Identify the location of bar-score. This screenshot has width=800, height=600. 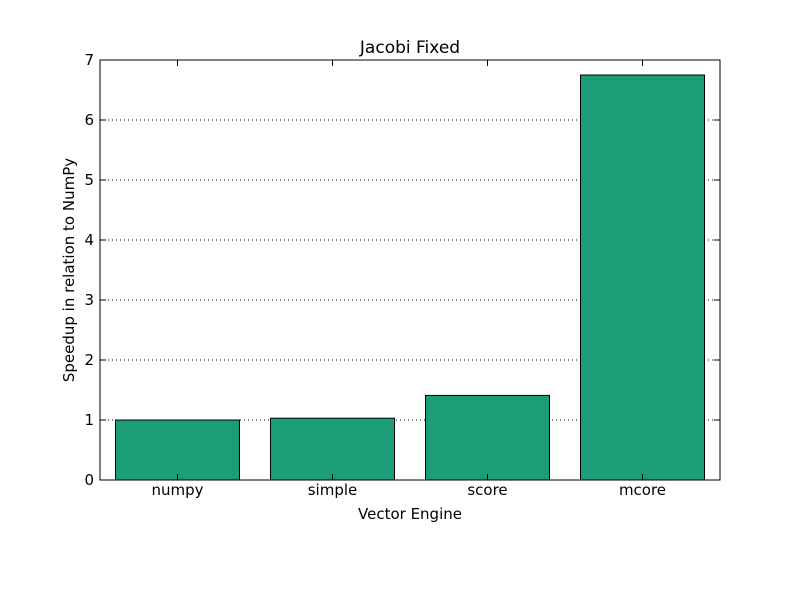
(487, 437).